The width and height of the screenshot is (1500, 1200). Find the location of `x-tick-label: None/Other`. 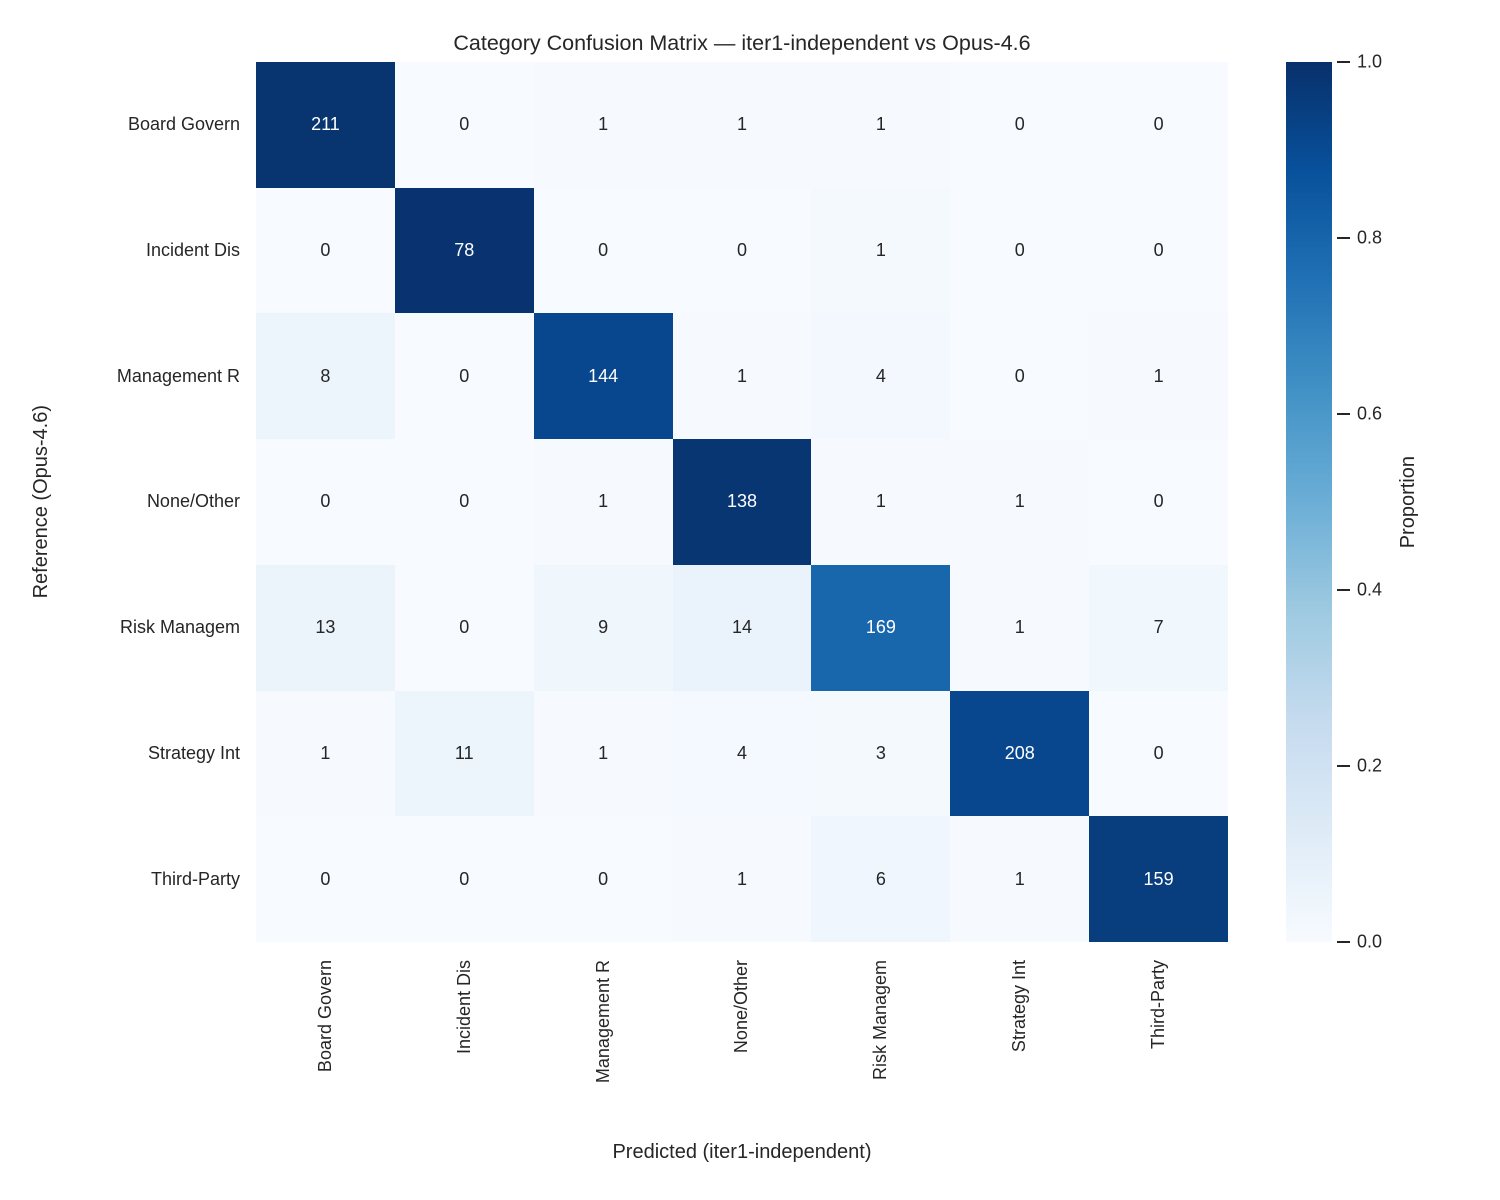

x-tick-label: None/Other is located at coordinates (741, 1007).